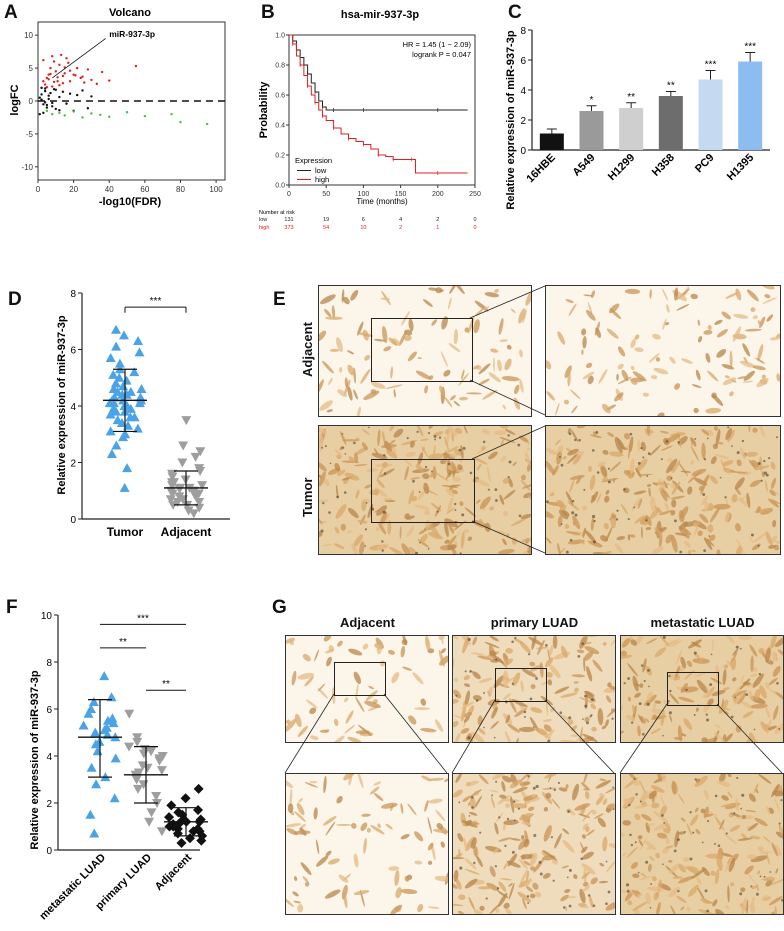  Describe the element at coordinates (326, 228) in the screenshot. I see `risk-cell: 54` at that location.